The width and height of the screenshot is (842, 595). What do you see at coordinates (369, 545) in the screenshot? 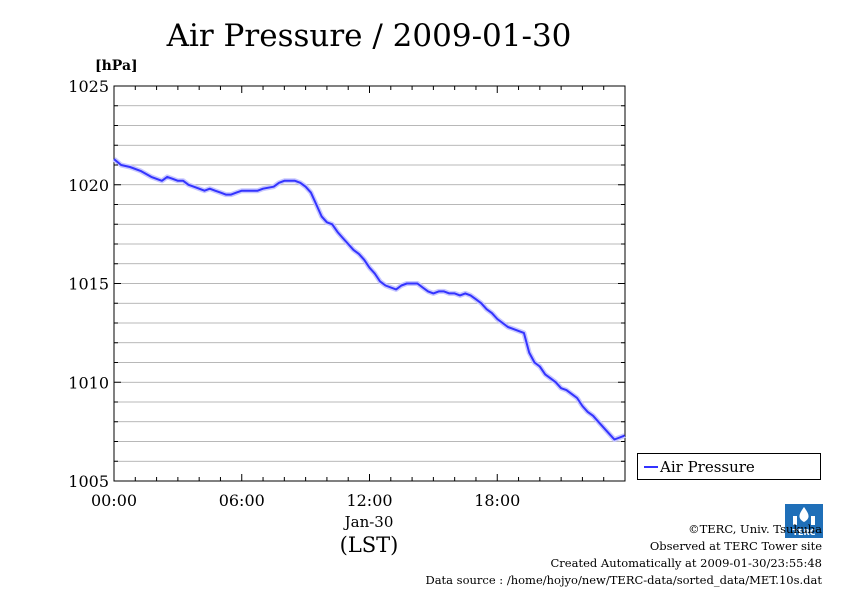
I see `x-axis-label: (LST)` at bounding box center [369, 545].